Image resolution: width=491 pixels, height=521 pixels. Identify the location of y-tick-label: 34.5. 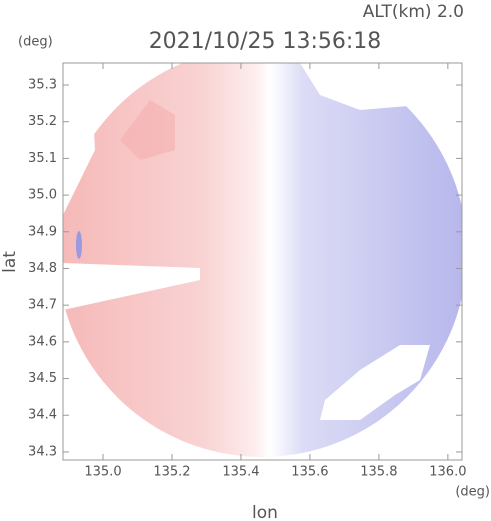
(42, 378).